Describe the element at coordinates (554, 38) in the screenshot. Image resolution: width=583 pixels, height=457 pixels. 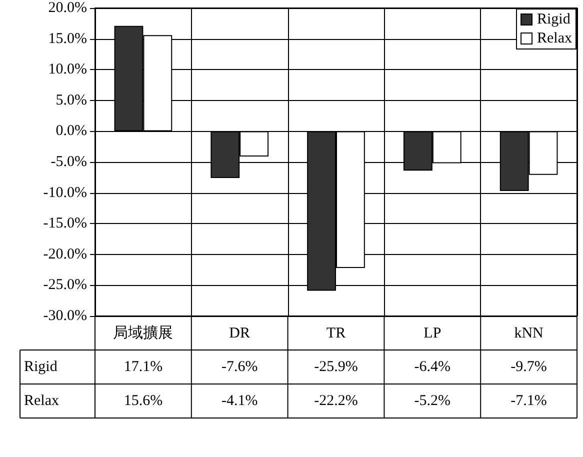
I see `legend-label: Relax` at that location.